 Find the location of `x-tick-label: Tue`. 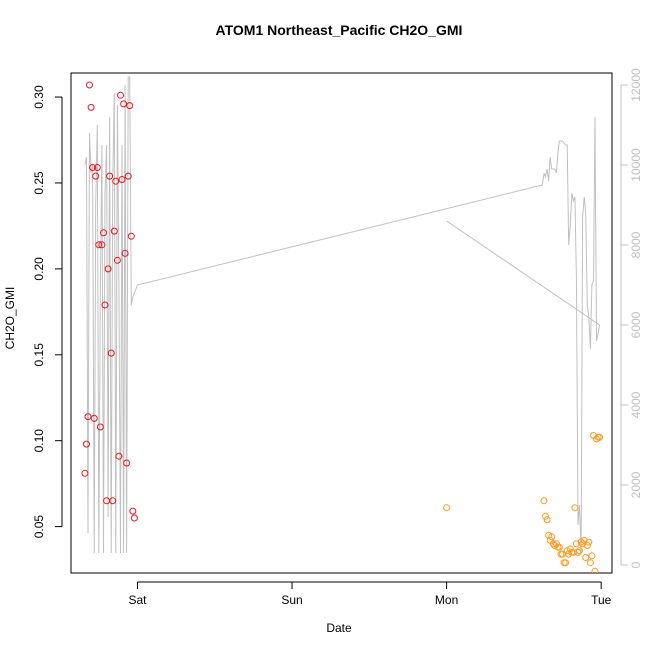

x-tick-label: Tue is located at coordinates (601, 600).